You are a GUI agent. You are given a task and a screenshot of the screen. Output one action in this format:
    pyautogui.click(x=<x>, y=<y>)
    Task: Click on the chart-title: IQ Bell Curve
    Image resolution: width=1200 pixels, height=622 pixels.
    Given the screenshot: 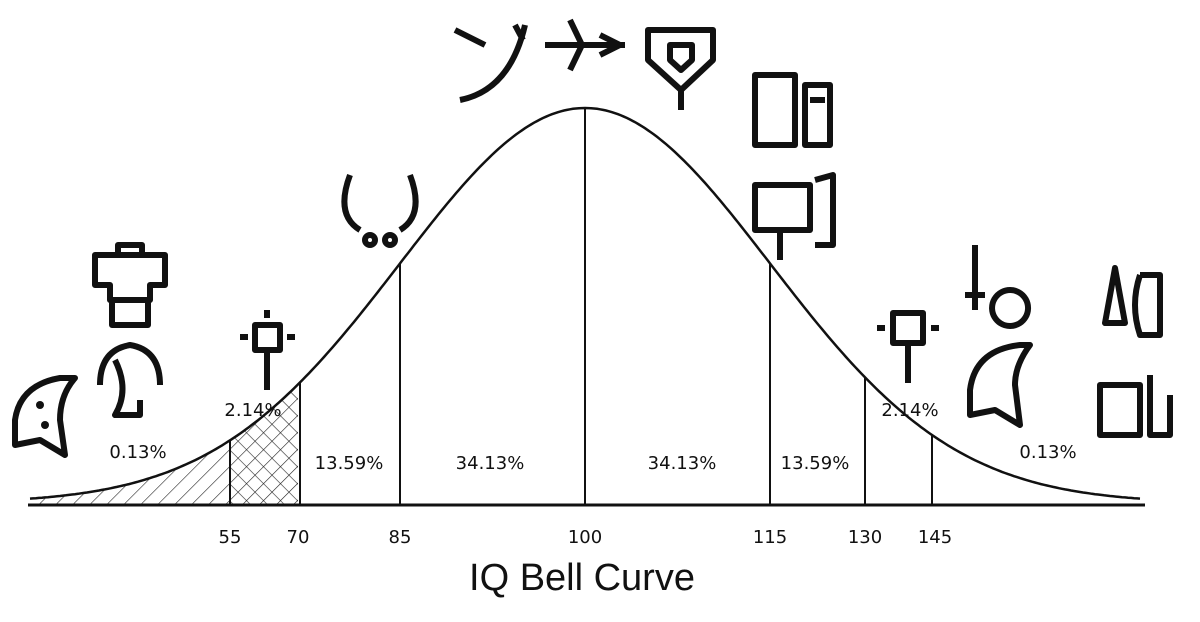 What is the action you would take?
    pyautogui.click(x=582, y=578)
    